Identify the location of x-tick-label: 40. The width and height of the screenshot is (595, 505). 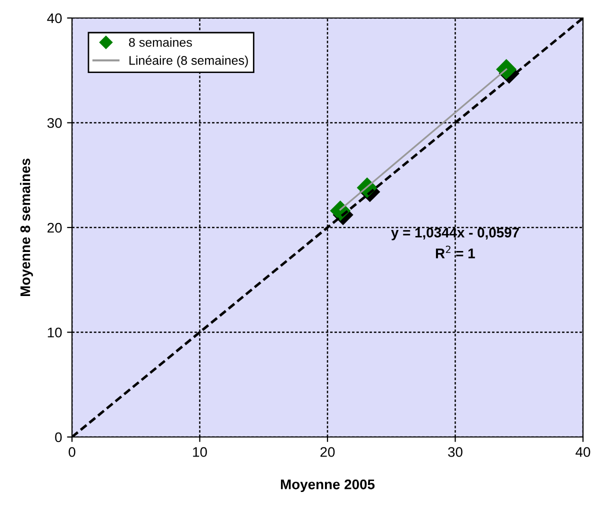
(583, 452).